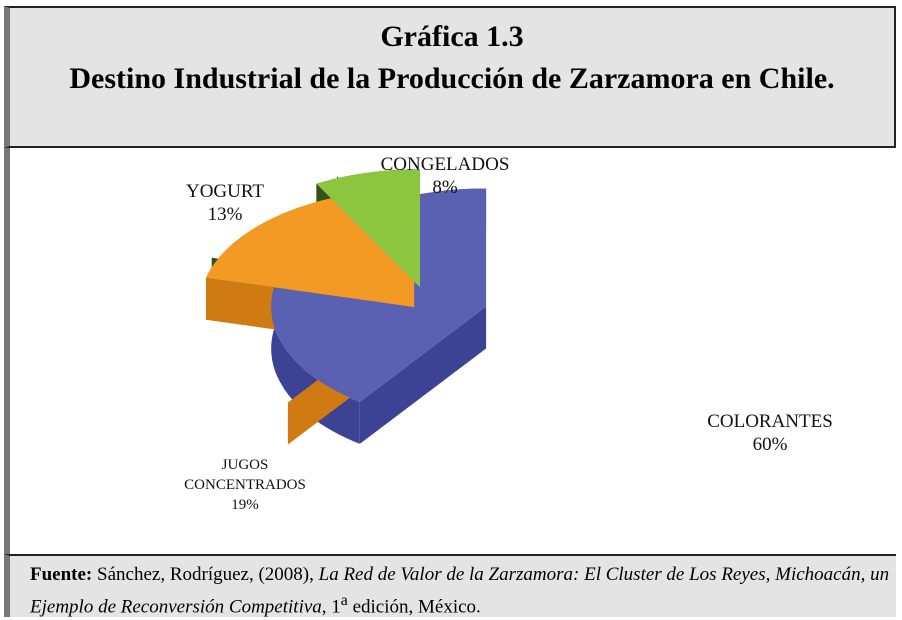 The width and height of the screenshot is (902, 620). Describe the element at coordinates (225, 203) in the screenshot. I see `slice-label: YOGURT 13%` at that location.